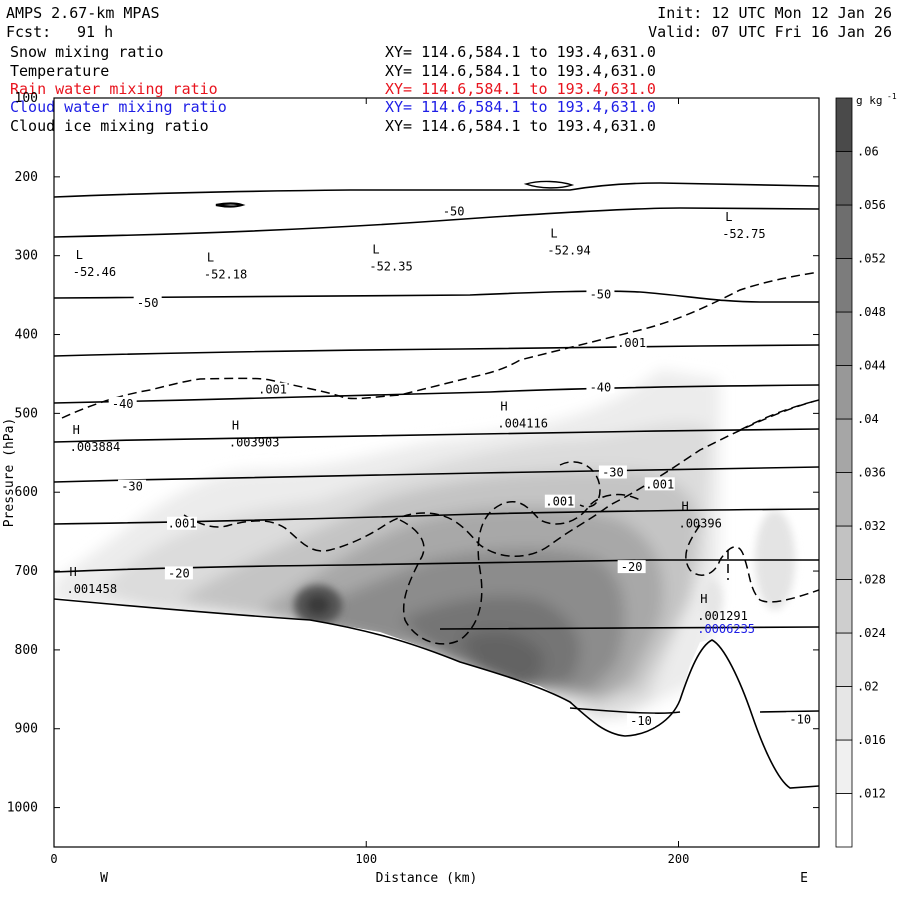 Image resolution: width=900 pixels, height=900 pixels. What do you see at coordinates (871, 580) in the screenshot?
I see `colorbar-tick-label: .028` at bounding box center [871, 580].